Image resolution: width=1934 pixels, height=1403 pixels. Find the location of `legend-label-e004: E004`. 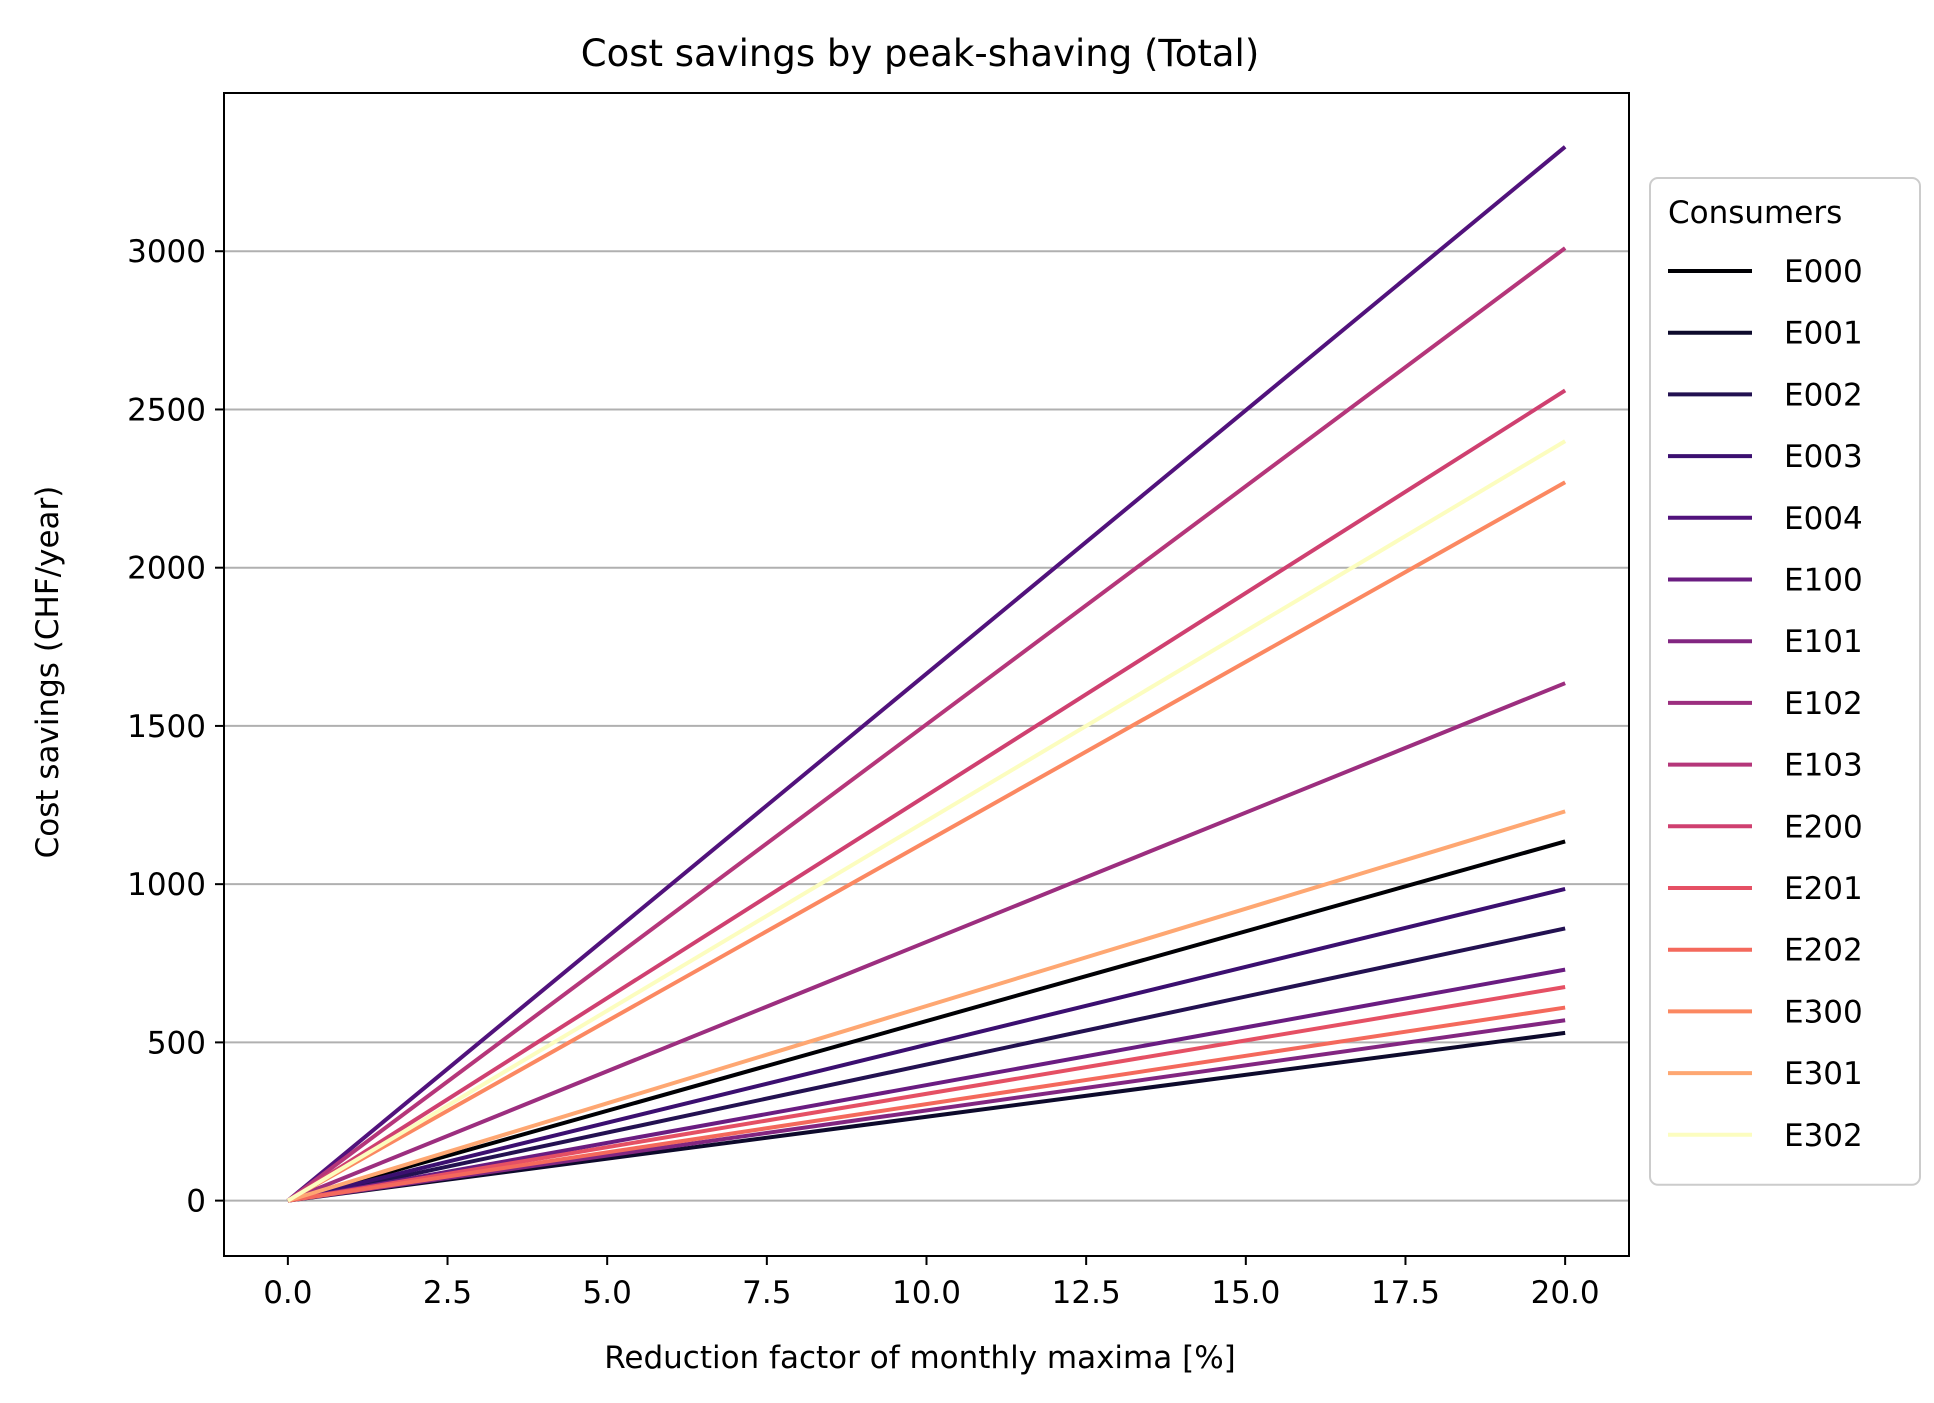

legend-label-e004: E004 is located at coordinates (1823, 519).